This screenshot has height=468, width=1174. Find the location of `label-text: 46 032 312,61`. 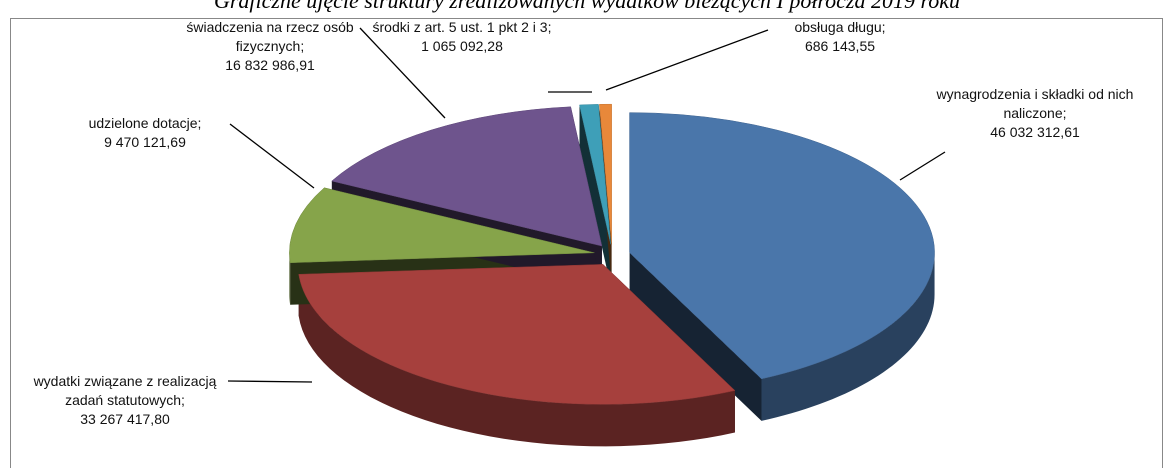

label-text: 46 032 312,61 is located at coordinates (1035, 132).